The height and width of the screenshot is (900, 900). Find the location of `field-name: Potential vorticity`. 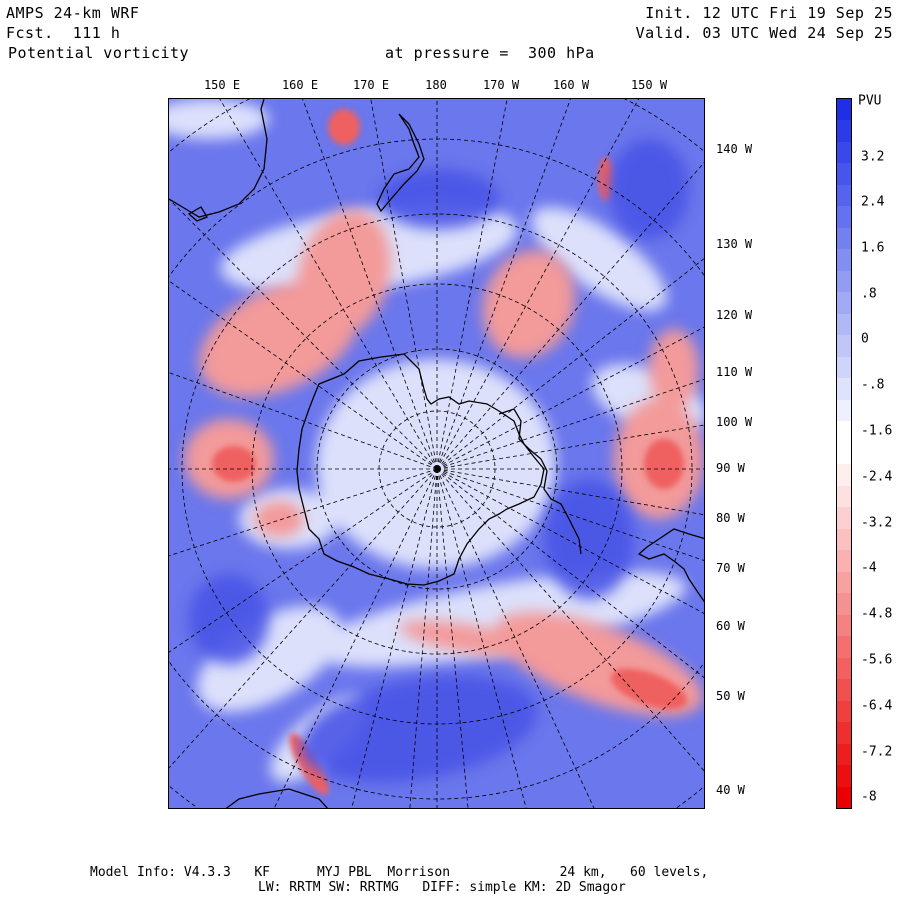

field-name: Potential vorticity is located at coordinates (99, 53).